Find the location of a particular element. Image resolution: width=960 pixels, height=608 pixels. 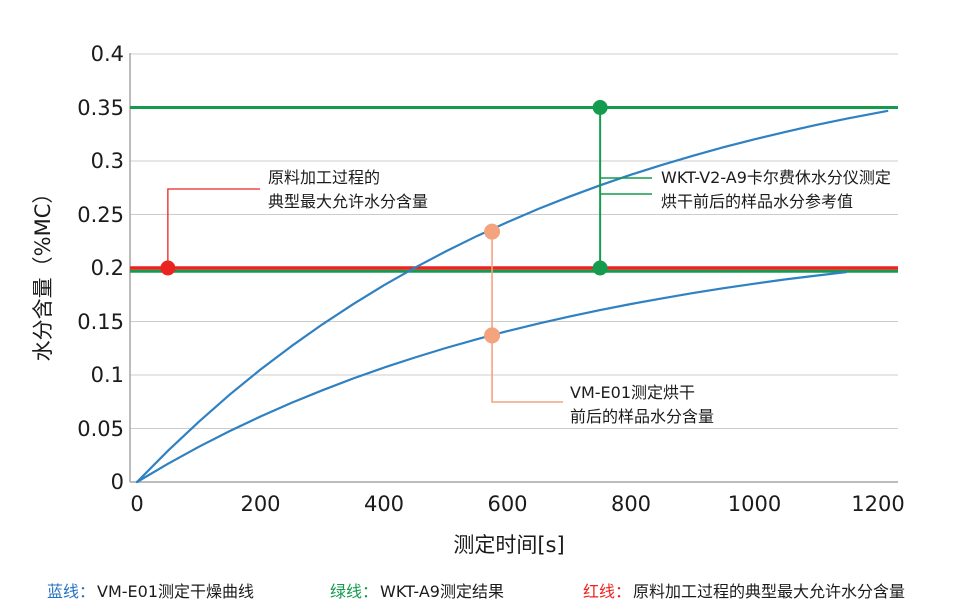

annotation-wkt-line2: 烘干前后的样品水分参考值 is located at coordinates (757, 201).